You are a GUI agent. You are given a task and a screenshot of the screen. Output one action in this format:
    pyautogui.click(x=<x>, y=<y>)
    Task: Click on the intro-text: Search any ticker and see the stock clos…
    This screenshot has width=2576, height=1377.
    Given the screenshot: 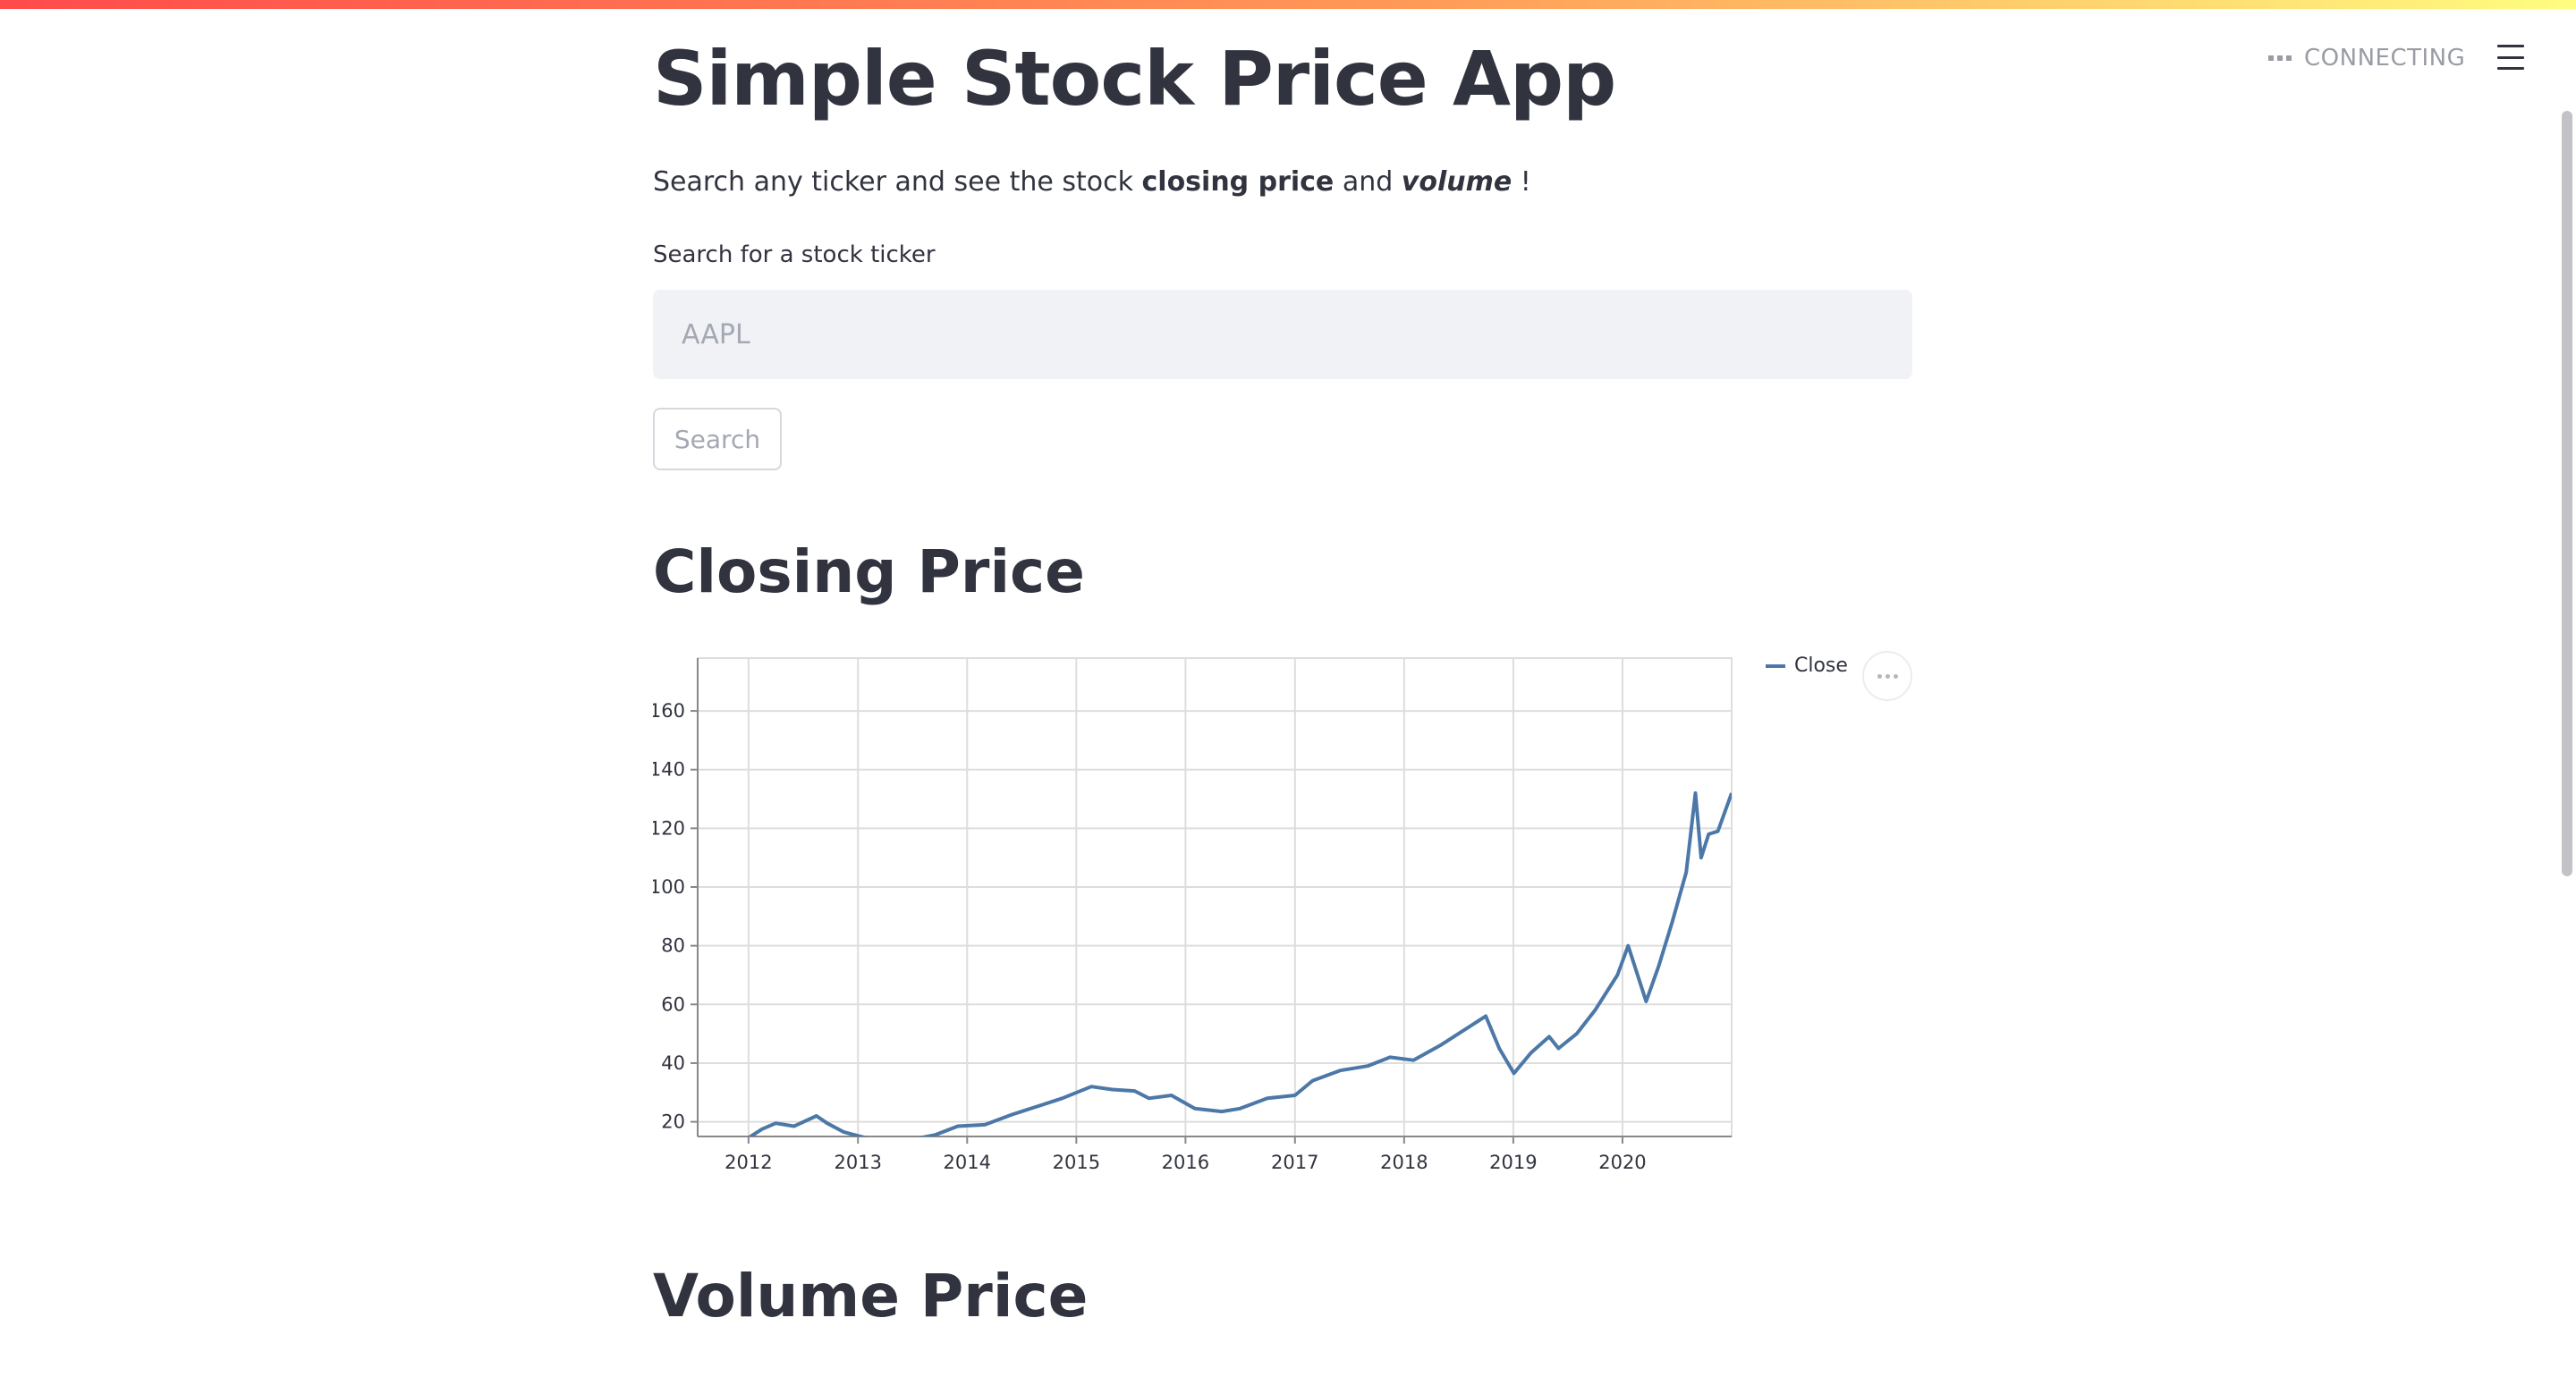 What is the action you would take?
    pyautogui.click(x=1092, y=182)
    